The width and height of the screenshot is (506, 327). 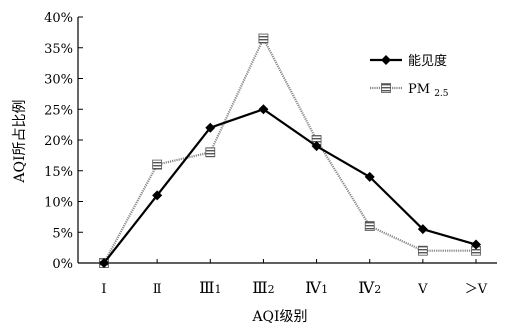 I want to click on y-tick-label: 30%, so click(x=58, y=80).